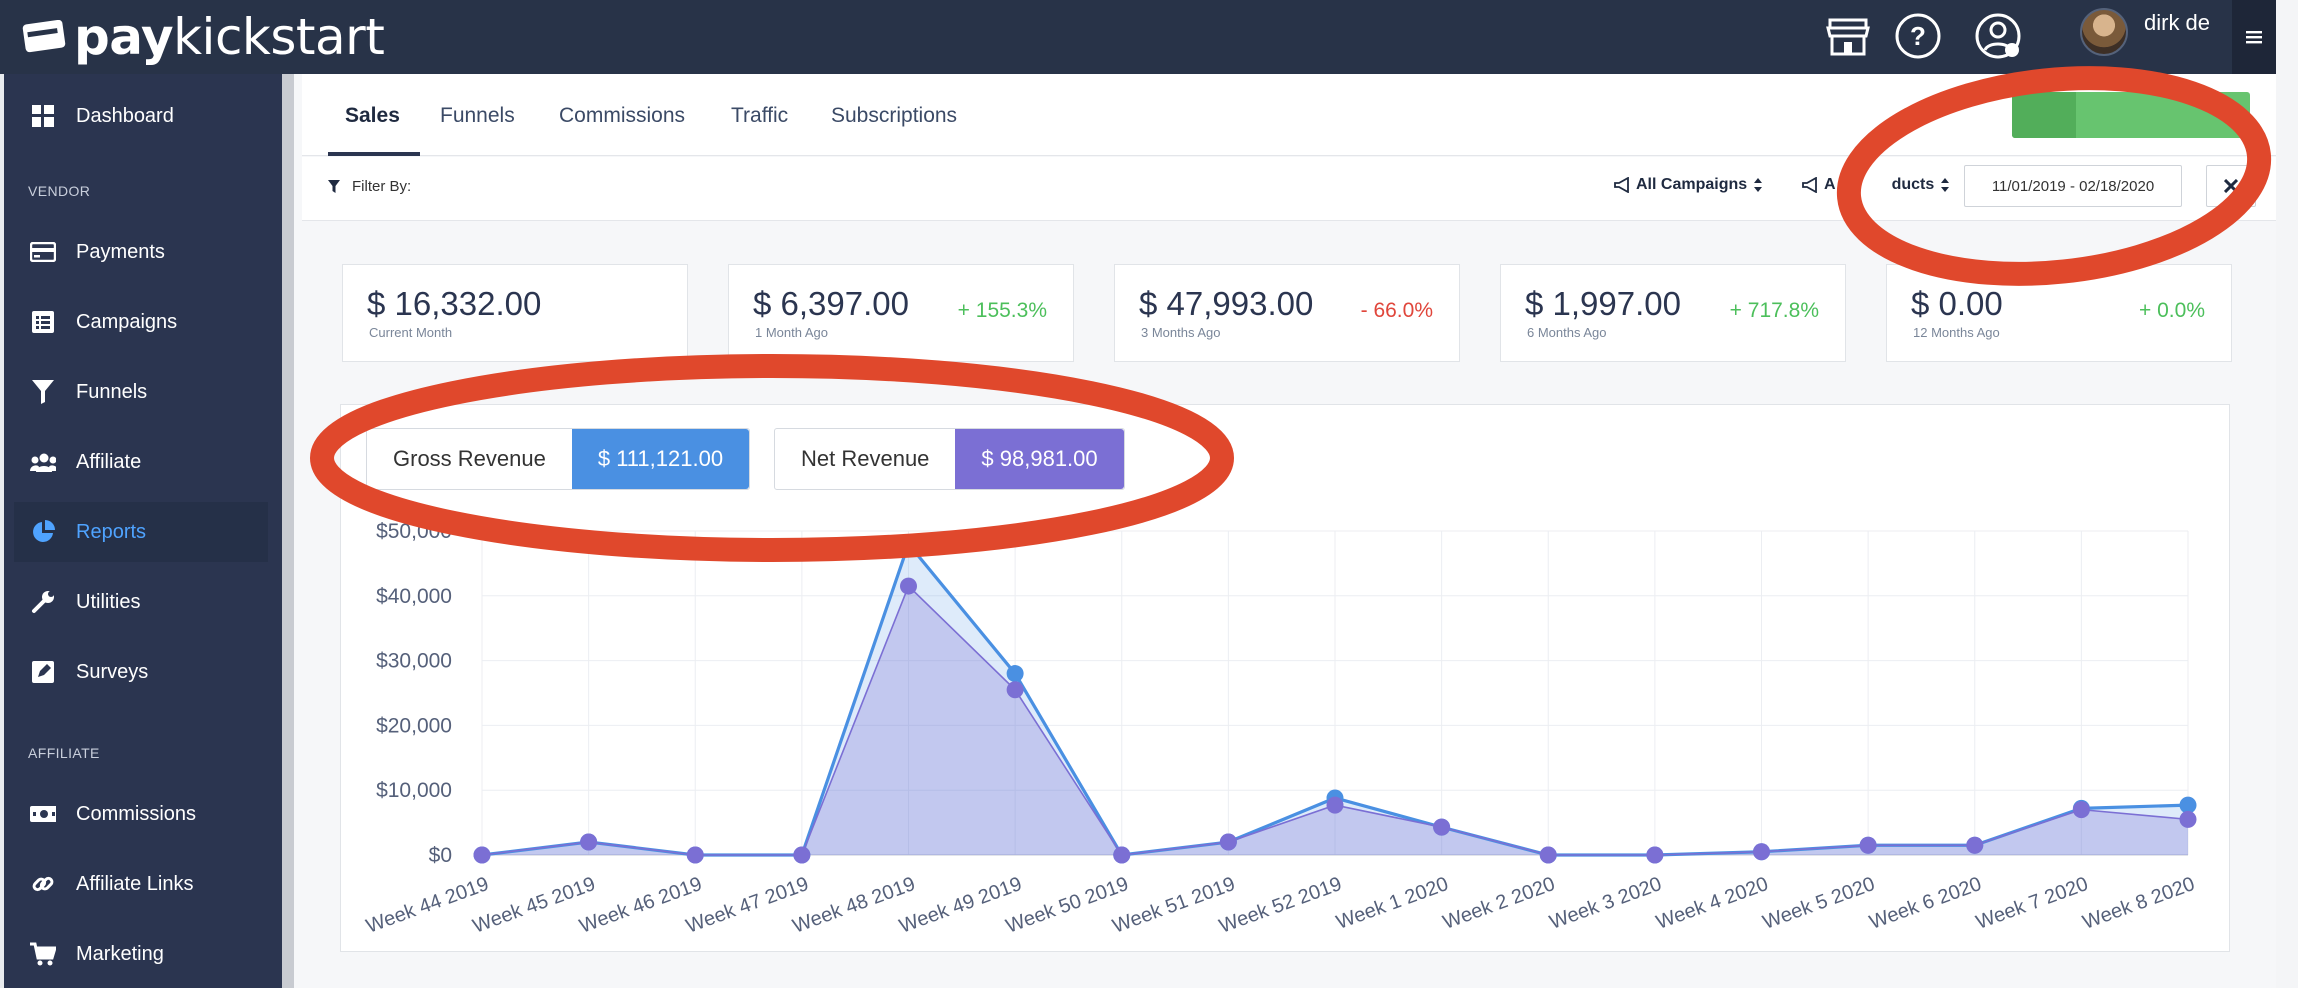 Image resolution: width=2298 pixels, height=988 pixels. I want to click on y-axis-tick-label: $20,000, so click(414, 725).